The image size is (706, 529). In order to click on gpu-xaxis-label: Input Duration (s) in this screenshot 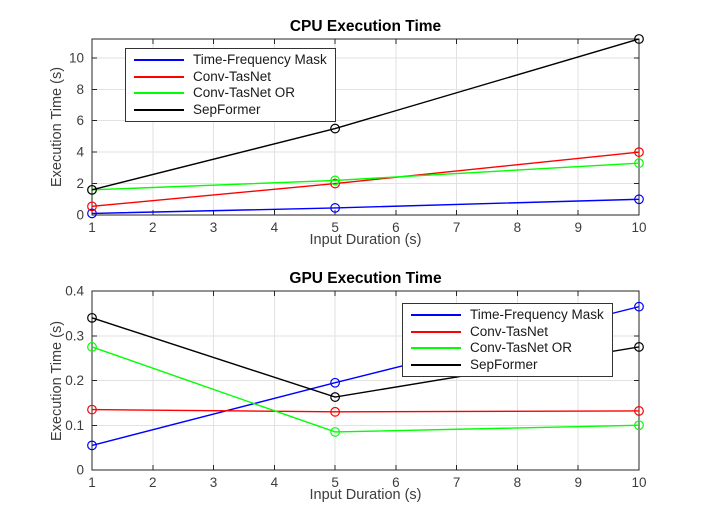, I will do `click(365, 495)`.